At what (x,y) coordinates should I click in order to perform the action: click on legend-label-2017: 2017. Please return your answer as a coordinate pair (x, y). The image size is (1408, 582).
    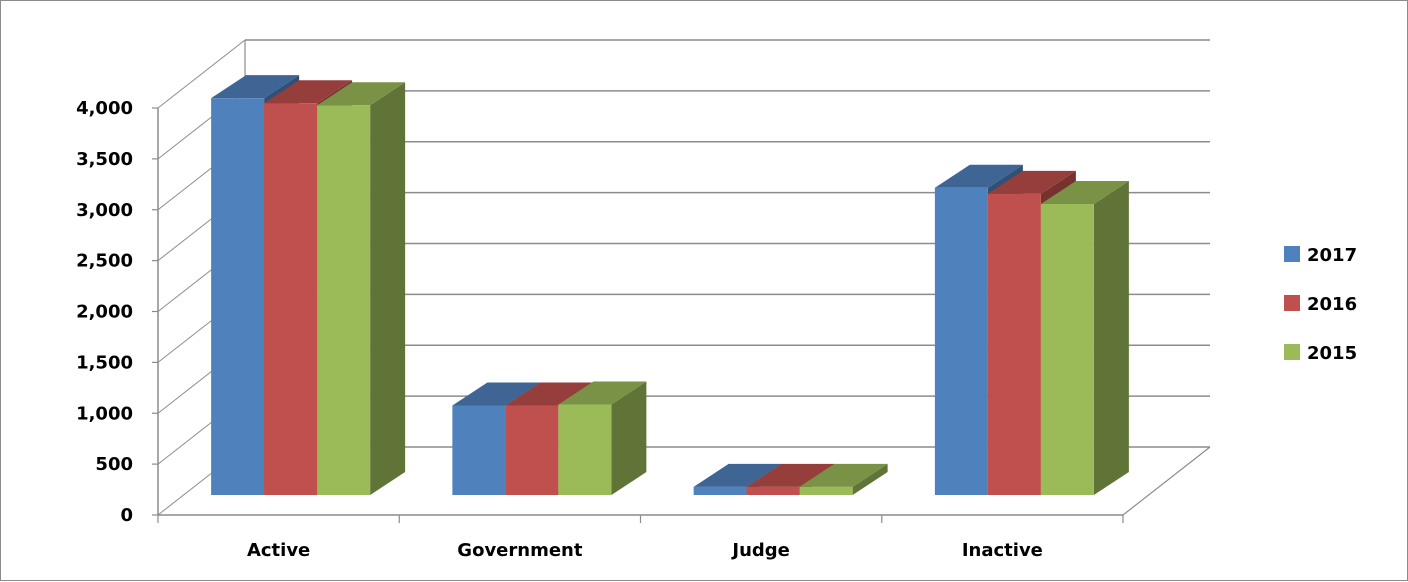
    Looking at the image, I should click on (1332, 255).